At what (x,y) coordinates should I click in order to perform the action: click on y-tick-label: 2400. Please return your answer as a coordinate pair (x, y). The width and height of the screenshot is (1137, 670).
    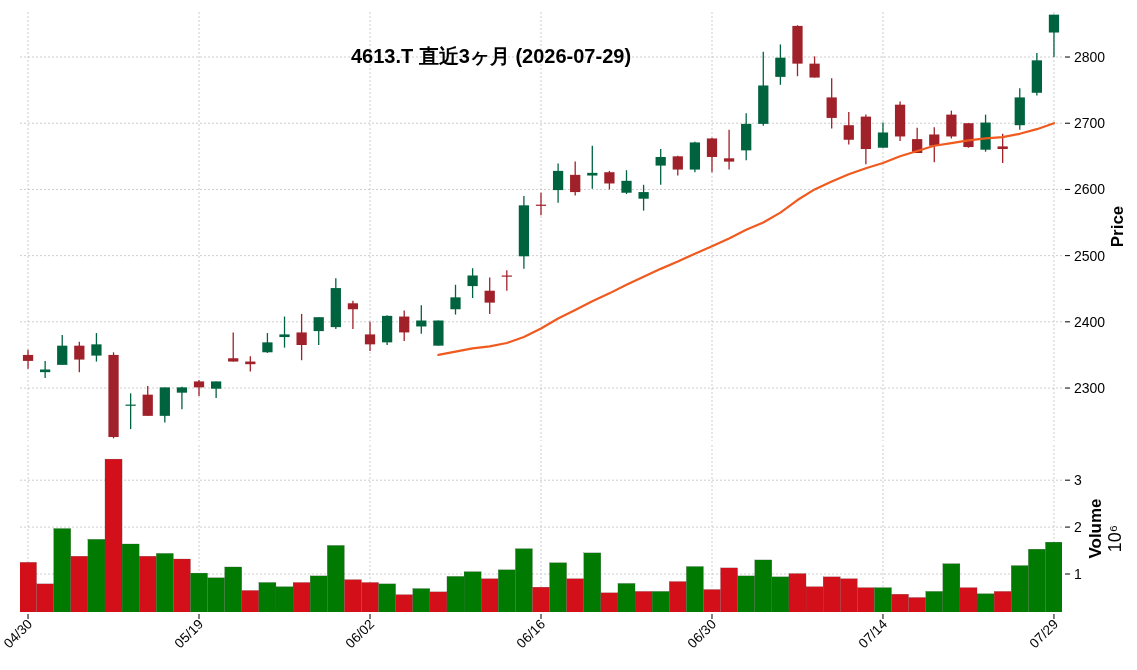
    Looking at the image, I should click on (1090, 321).